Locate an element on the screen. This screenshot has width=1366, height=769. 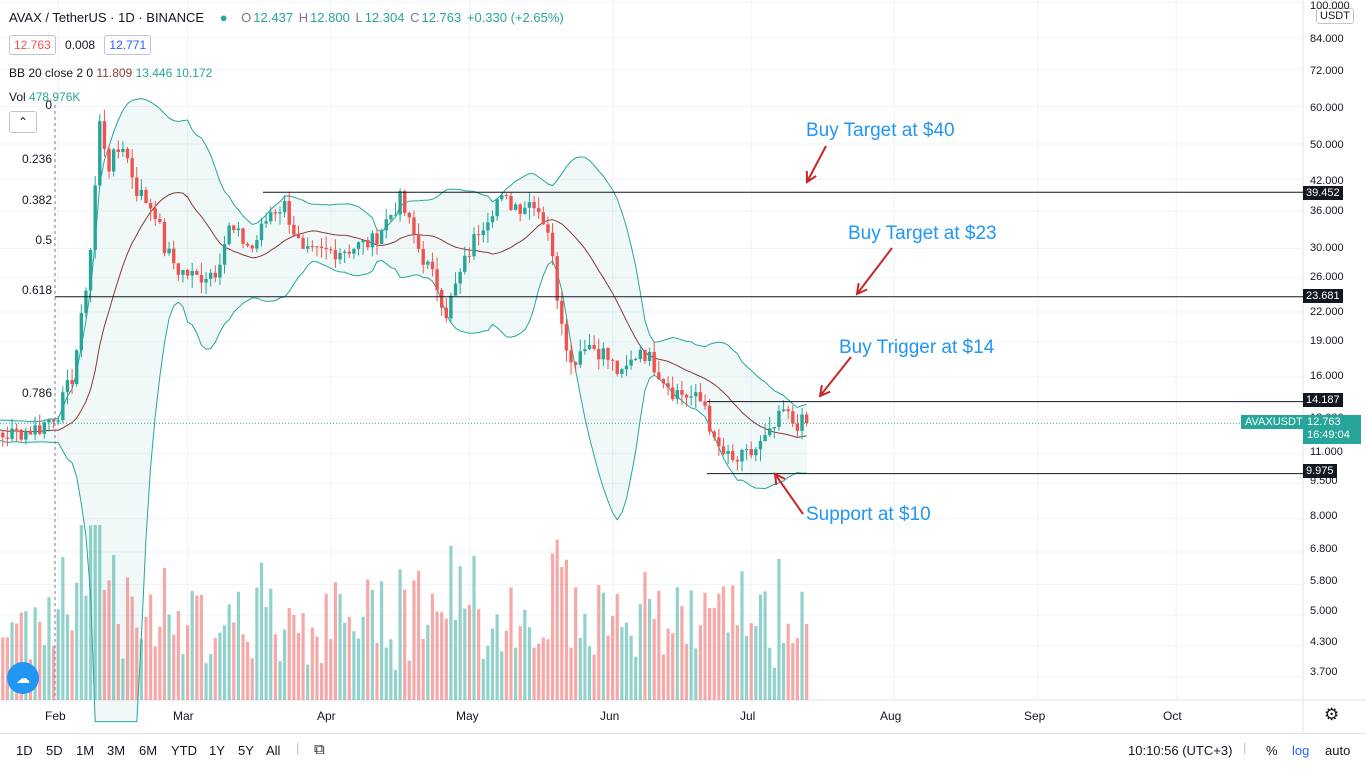
timeframe-all: All is located at coordinates (273, 750).